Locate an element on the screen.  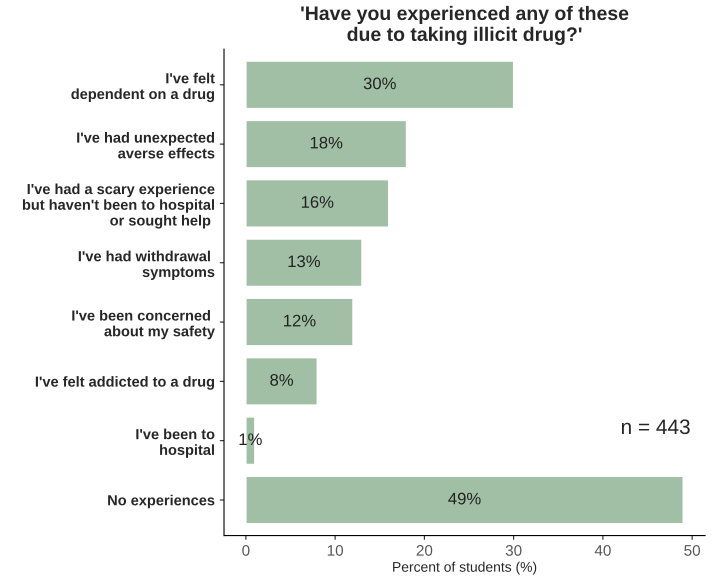
x-tick-label: 10 is located at coordinates (336, 550).